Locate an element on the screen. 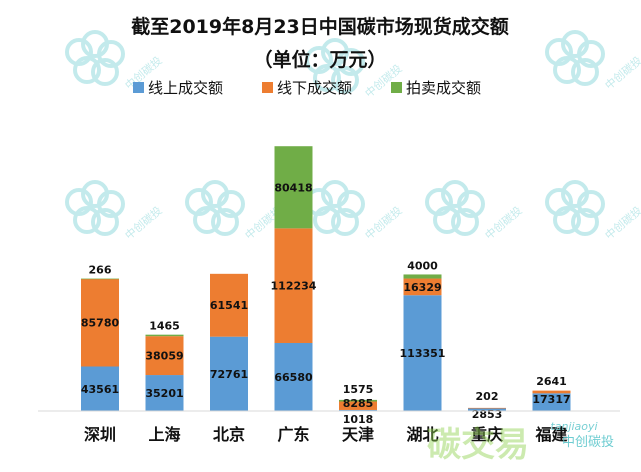 The image size is (641, 472). category-label: 重庆 is located at coordinates (487, 434).